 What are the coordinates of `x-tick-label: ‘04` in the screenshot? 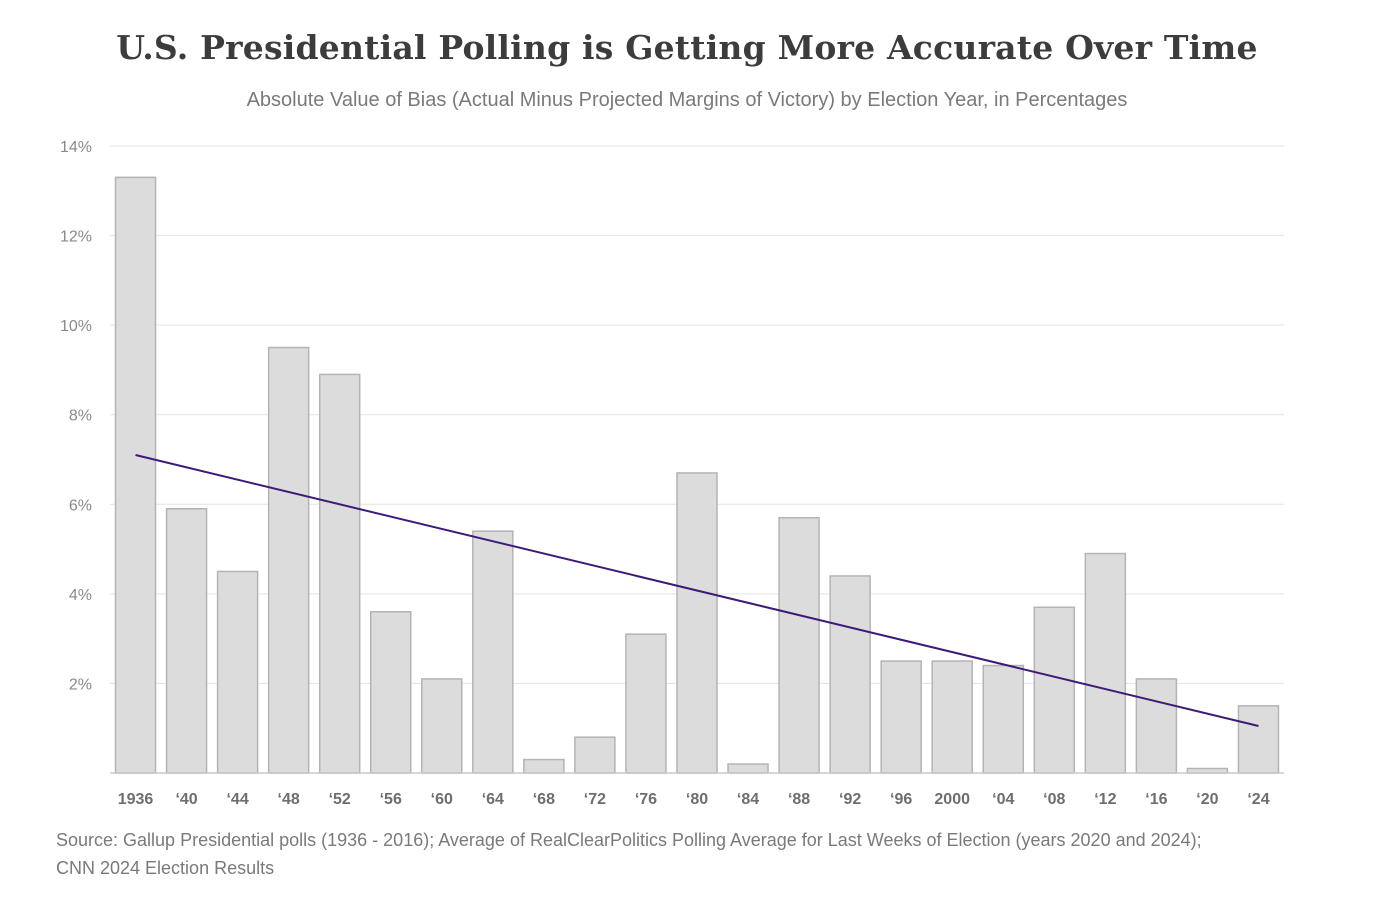 It's located at (1003, 799).